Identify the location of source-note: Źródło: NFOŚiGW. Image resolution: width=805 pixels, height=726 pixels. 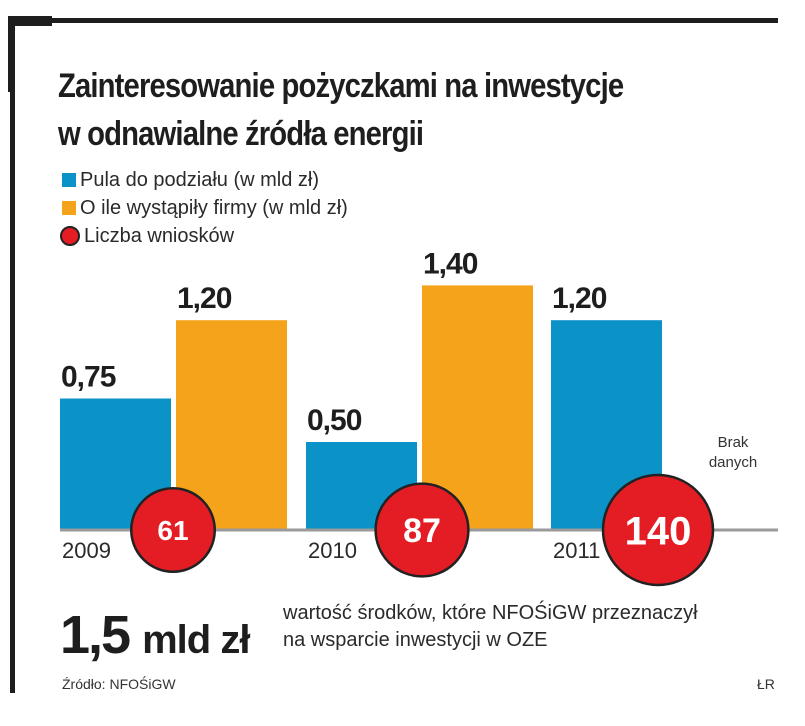
(119, 684).